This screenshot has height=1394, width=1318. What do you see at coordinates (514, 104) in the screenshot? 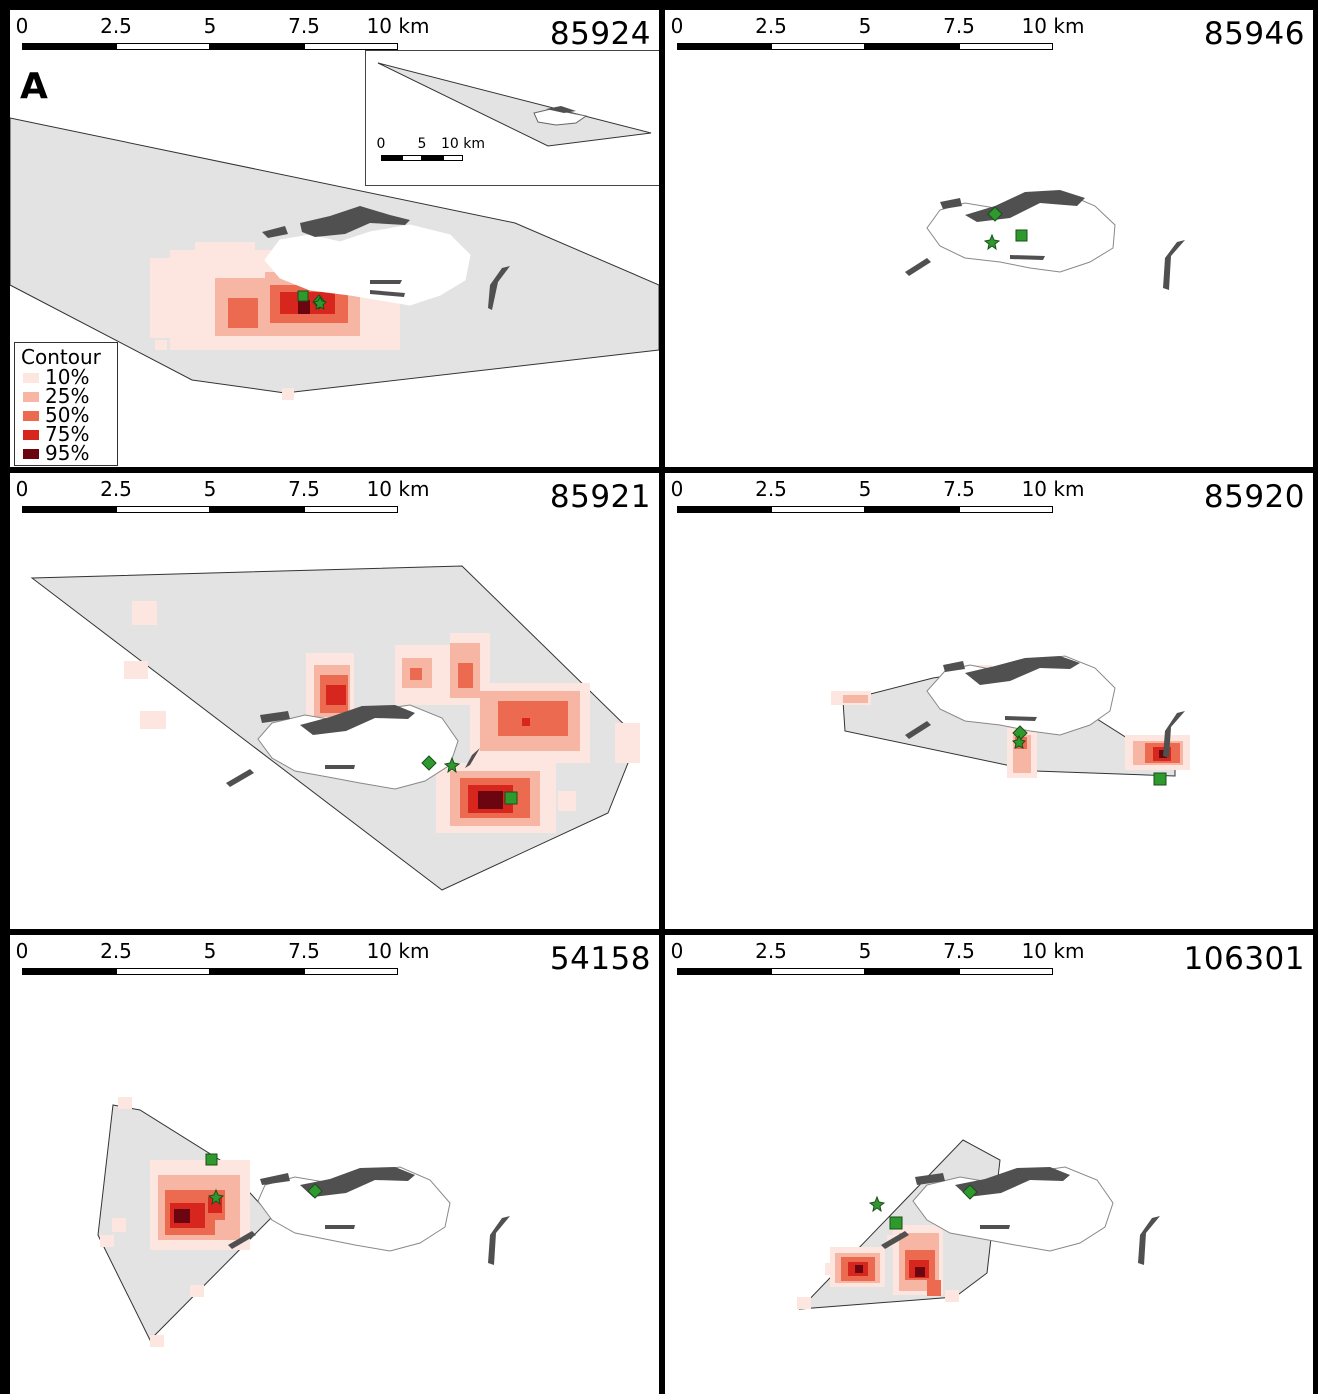
I see `inset-map` at bounding box center [514, 104].